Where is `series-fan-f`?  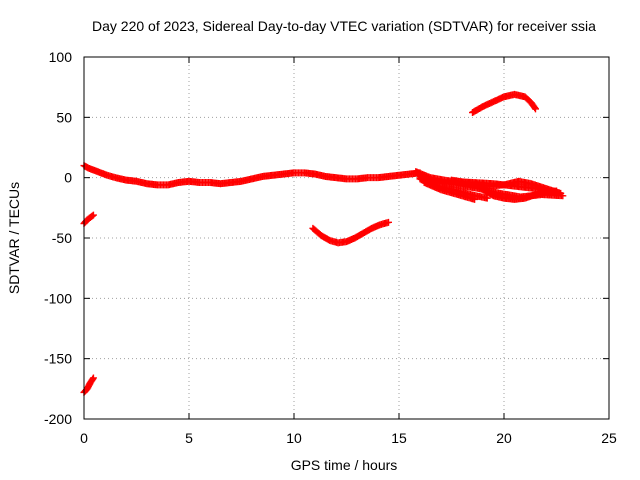
series-fan-f is located at coordinates (506, 186).